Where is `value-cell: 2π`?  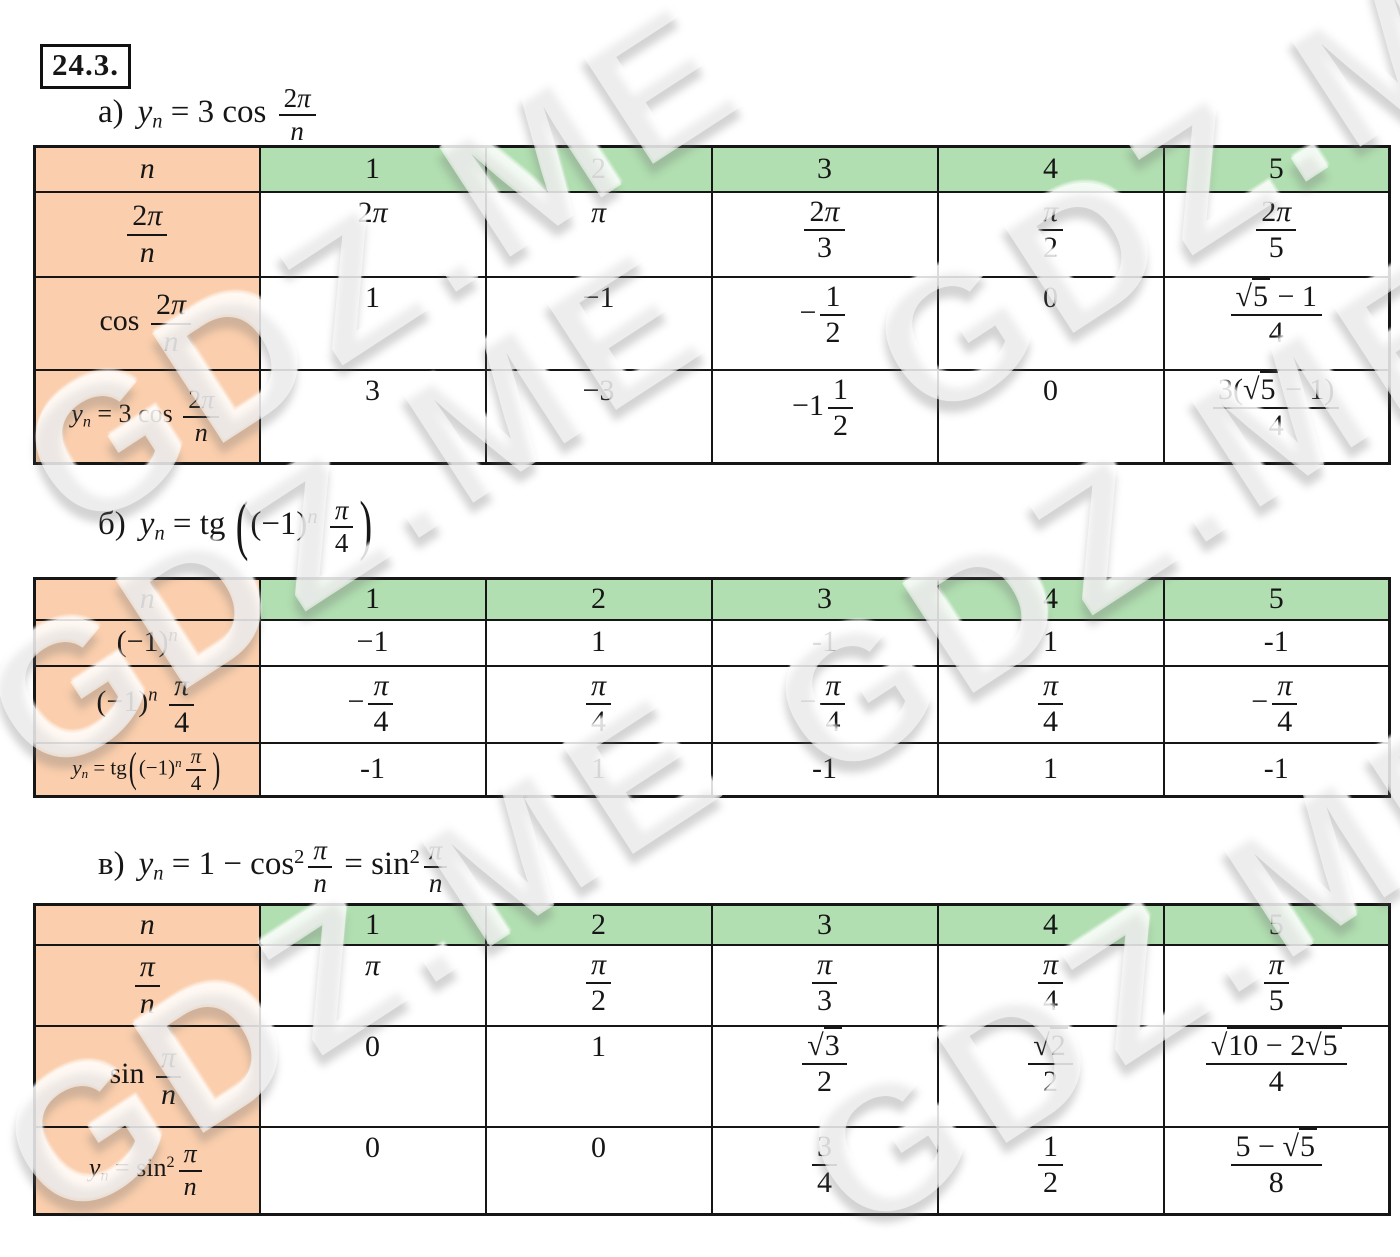
value-cell: 2π is located at coordinates (372, 234).